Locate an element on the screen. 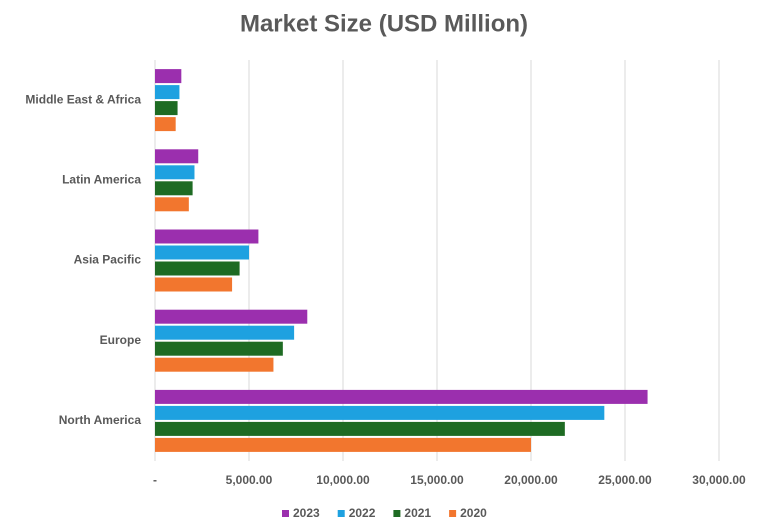  legend-label: 2022 is located at coordinates (362, 513).